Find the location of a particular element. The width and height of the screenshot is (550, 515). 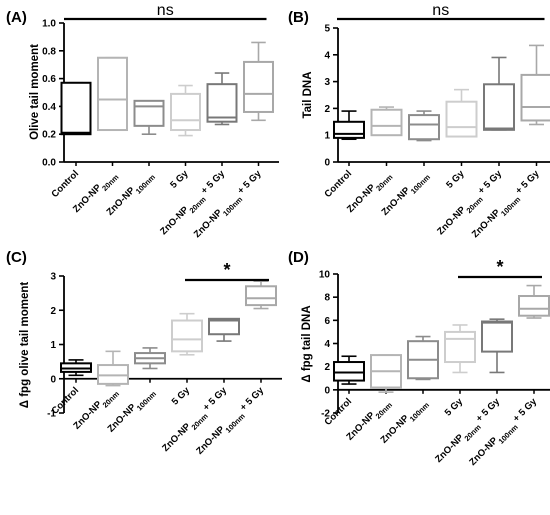

y-tick-label: 6 is located at coordinates (327, 321).